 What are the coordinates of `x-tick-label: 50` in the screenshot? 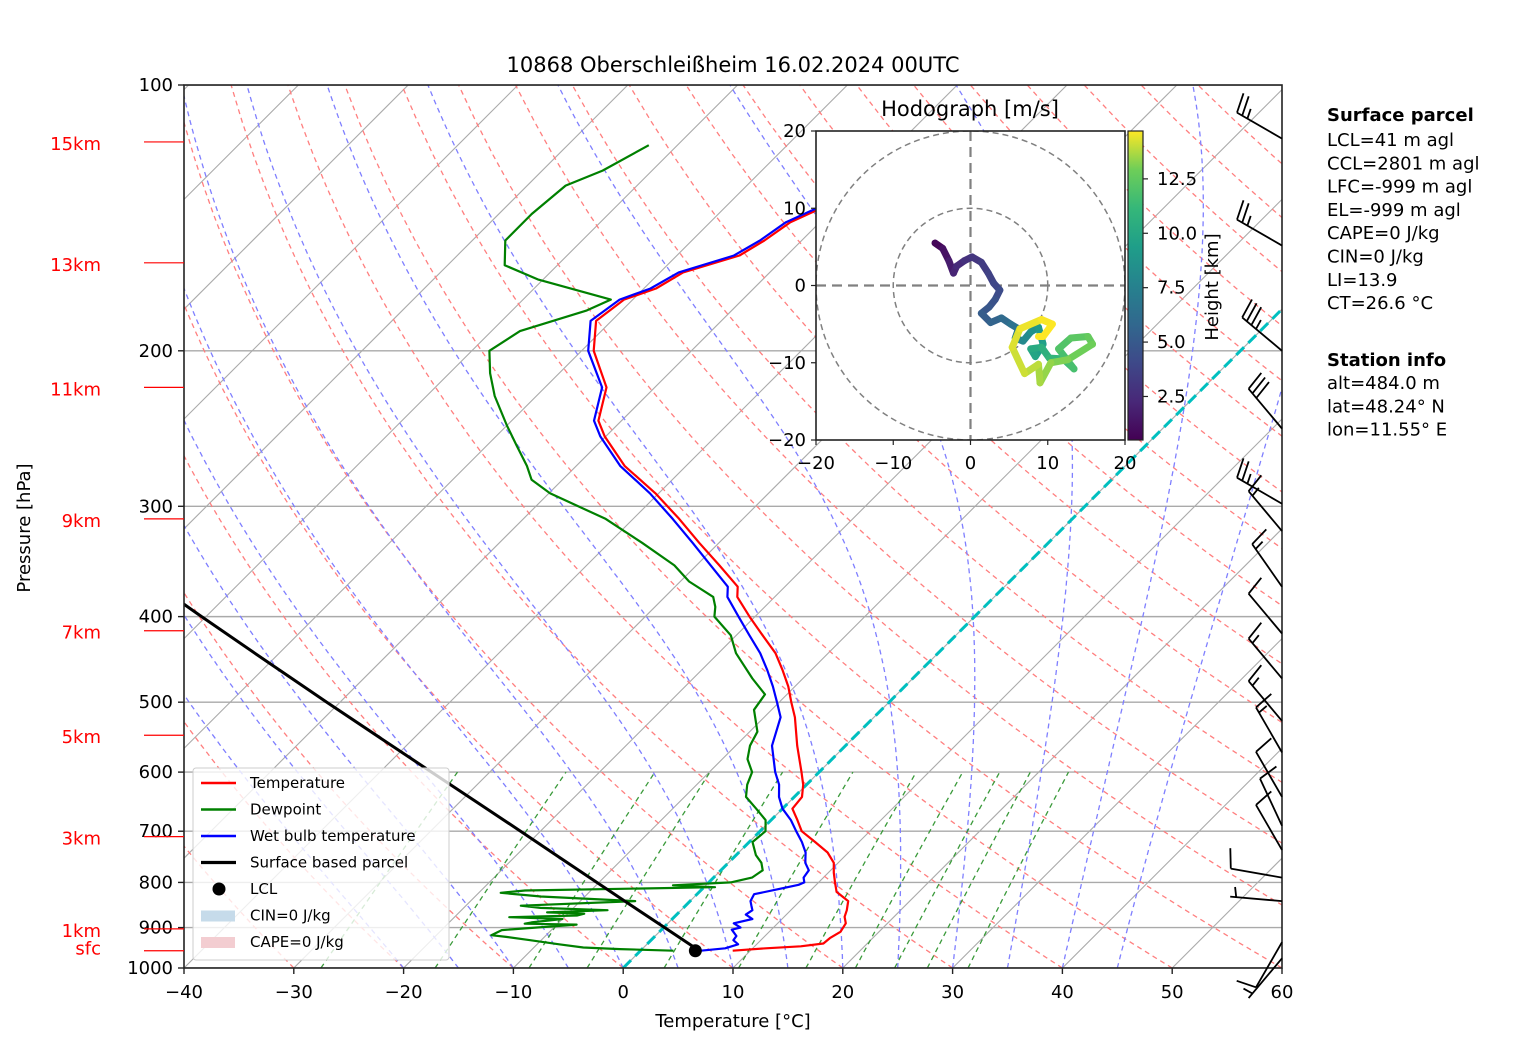 It's located at (1172, 992).